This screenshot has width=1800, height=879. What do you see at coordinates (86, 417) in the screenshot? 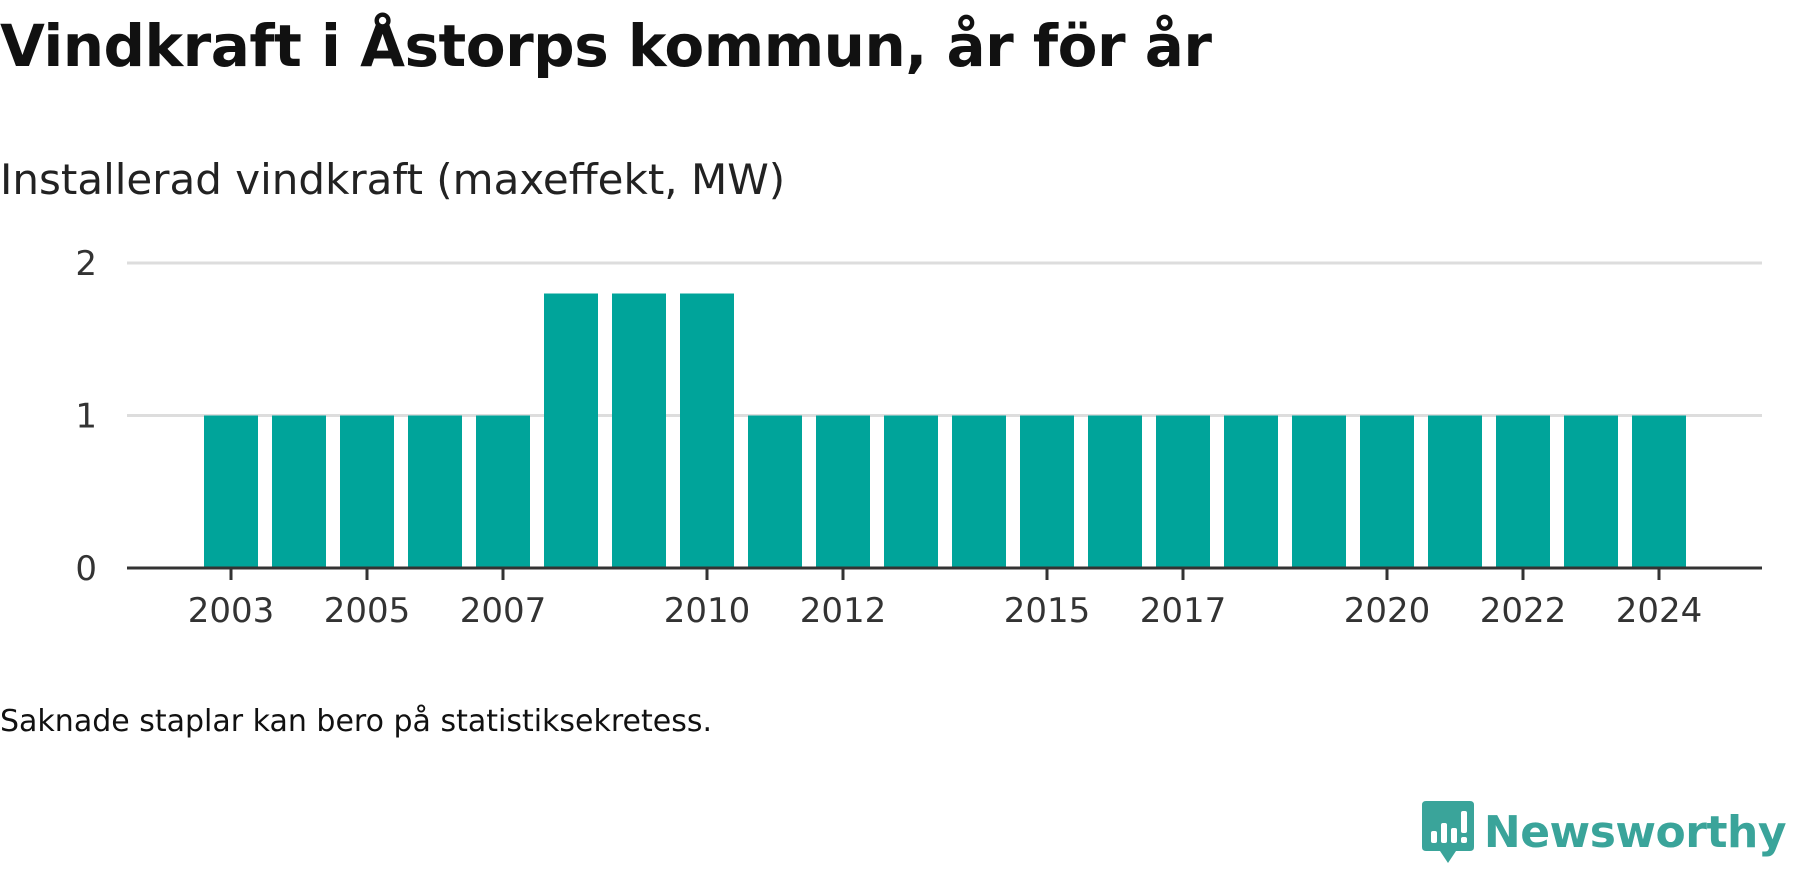
I see `y-tick-label: 1` at bounding box center [86, 417].